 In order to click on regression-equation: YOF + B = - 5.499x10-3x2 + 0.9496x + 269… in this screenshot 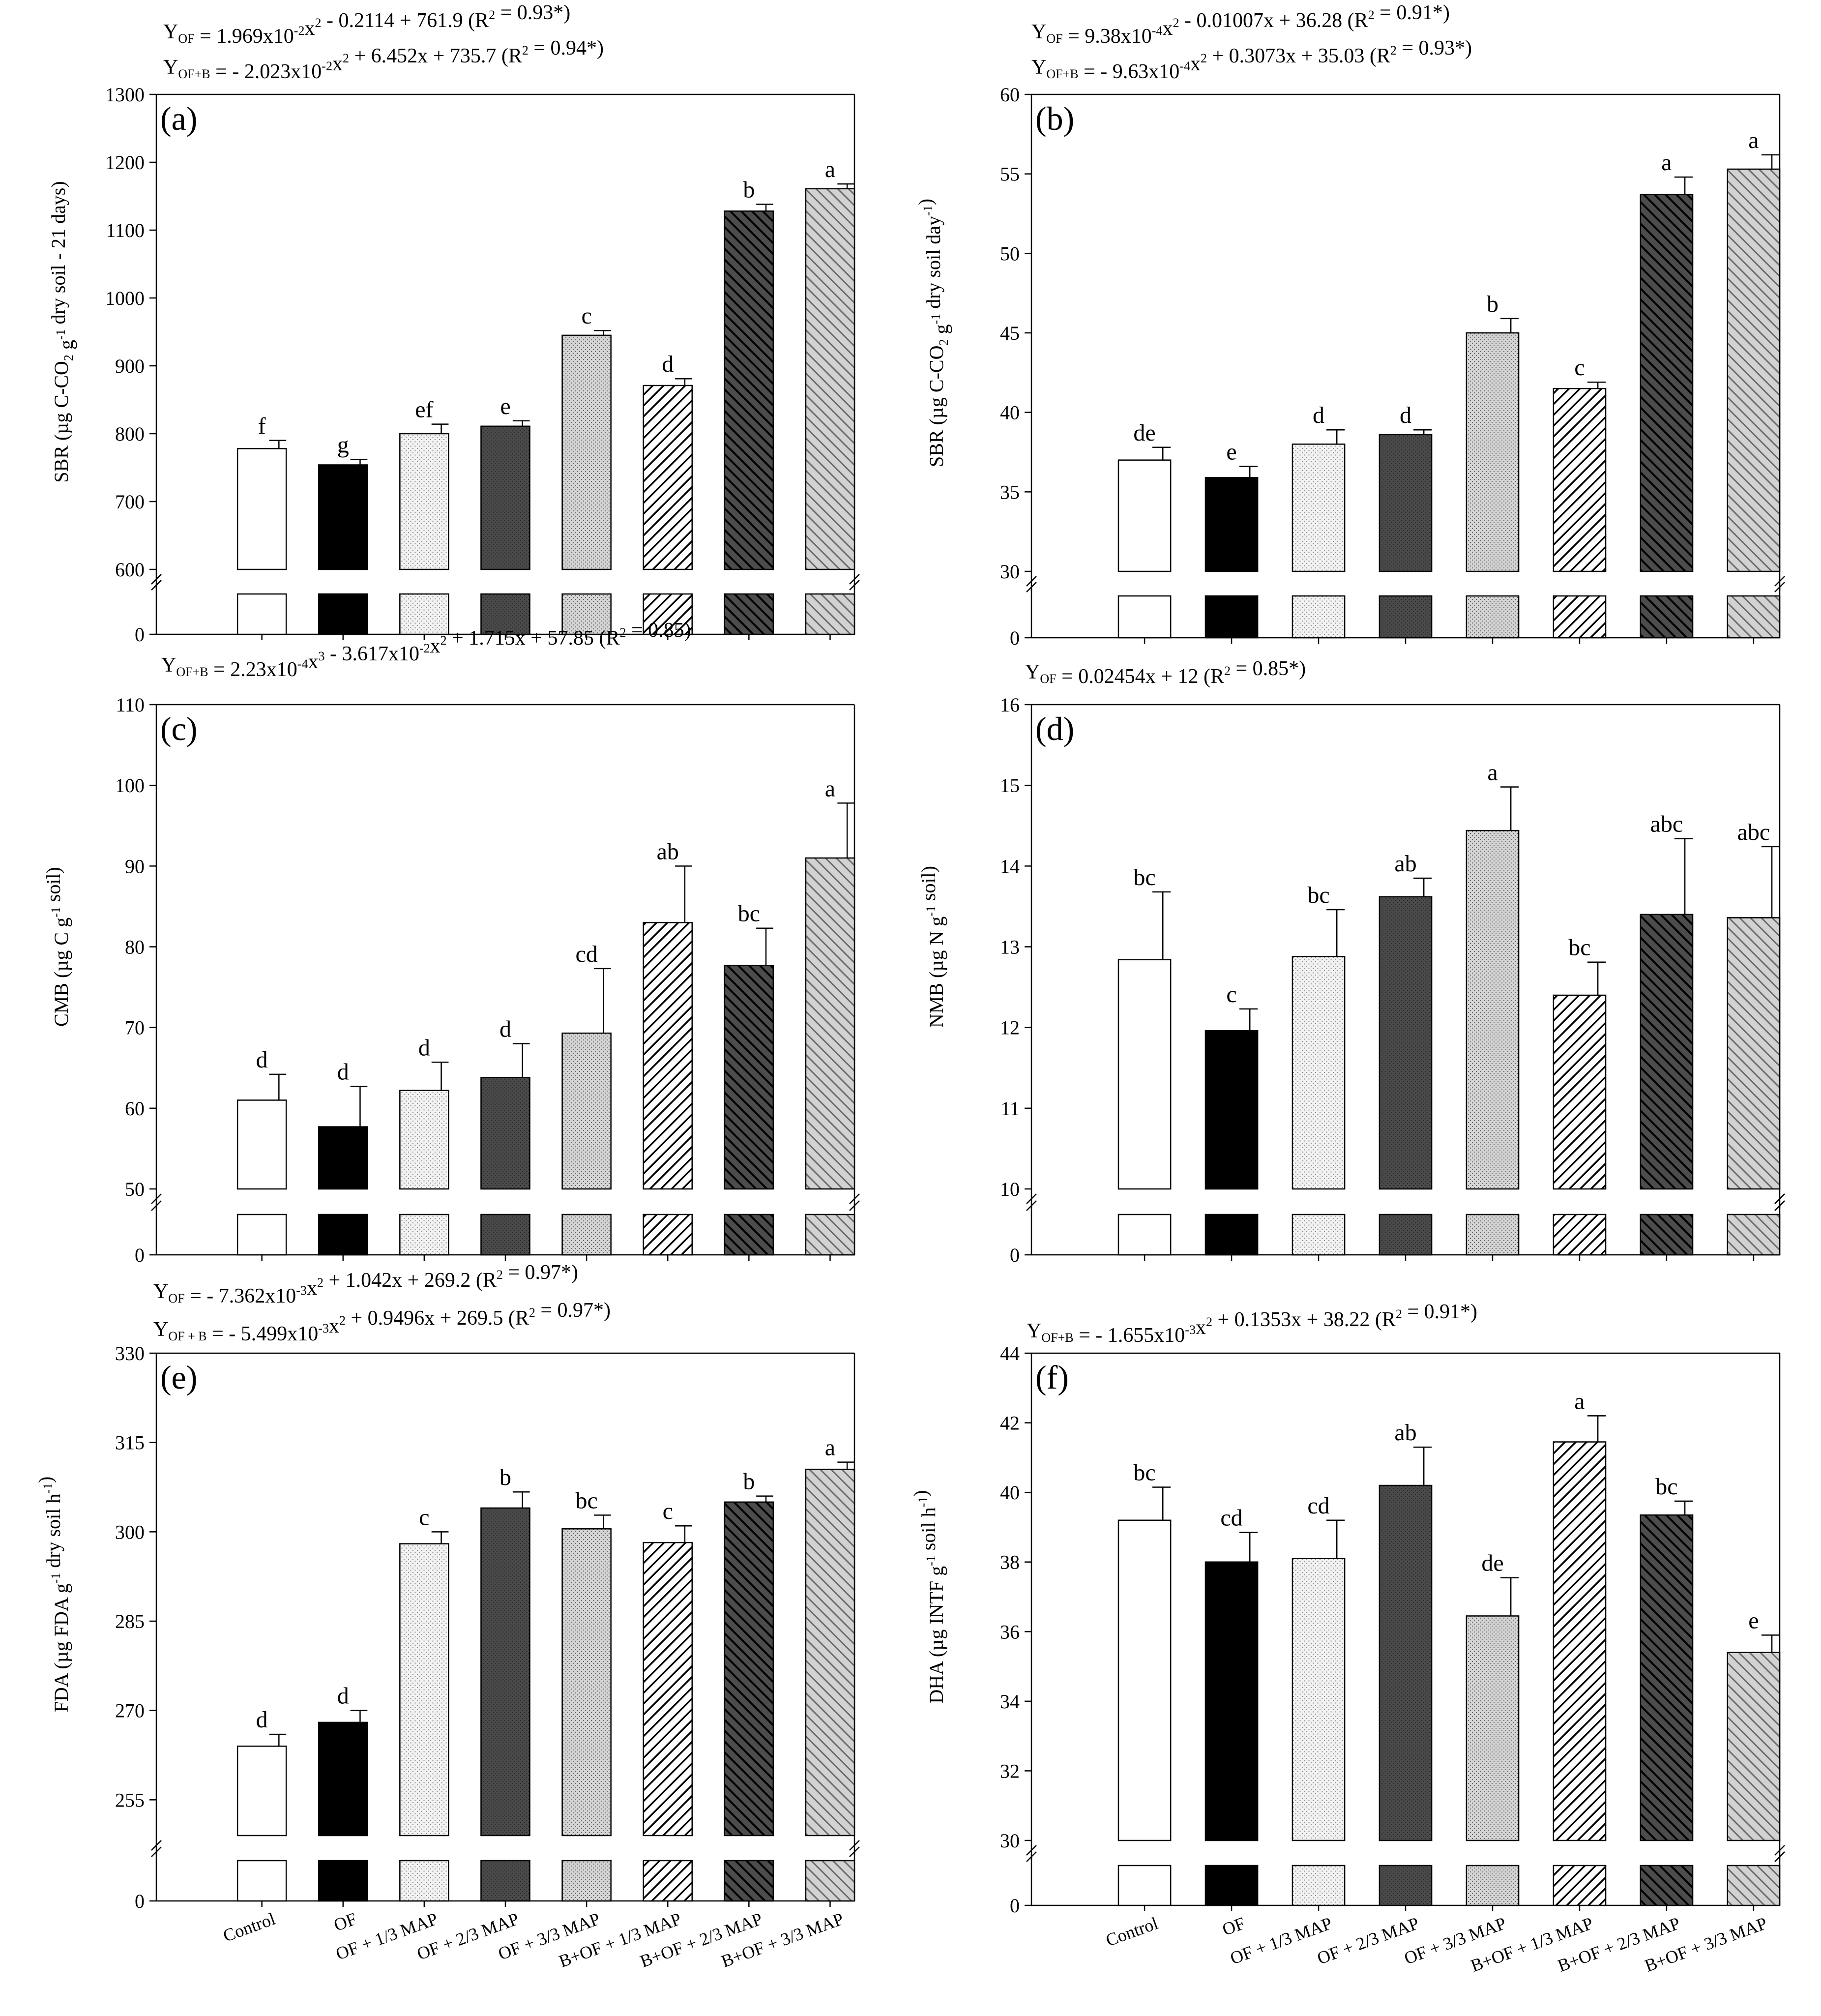, I will do `click(382, 1322)`.